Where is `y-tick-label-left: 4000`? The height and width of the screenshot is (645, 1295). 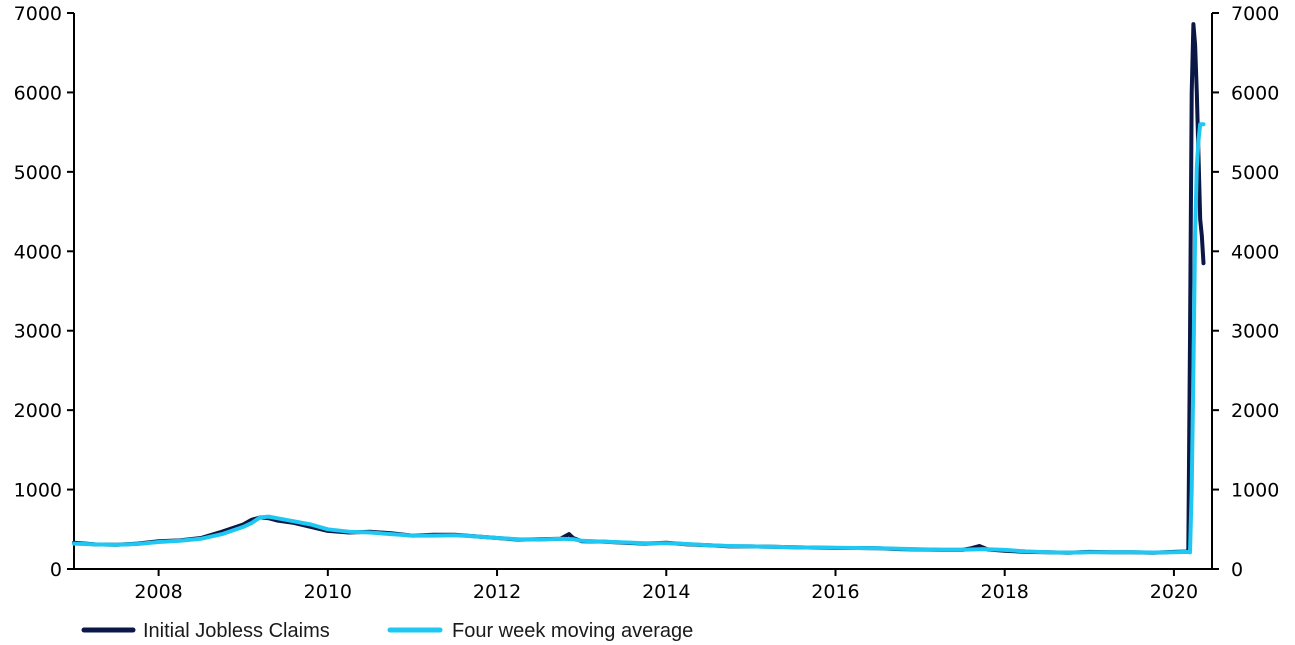 y-tick-label-left: 4000 is located at coordinates (38, 252).